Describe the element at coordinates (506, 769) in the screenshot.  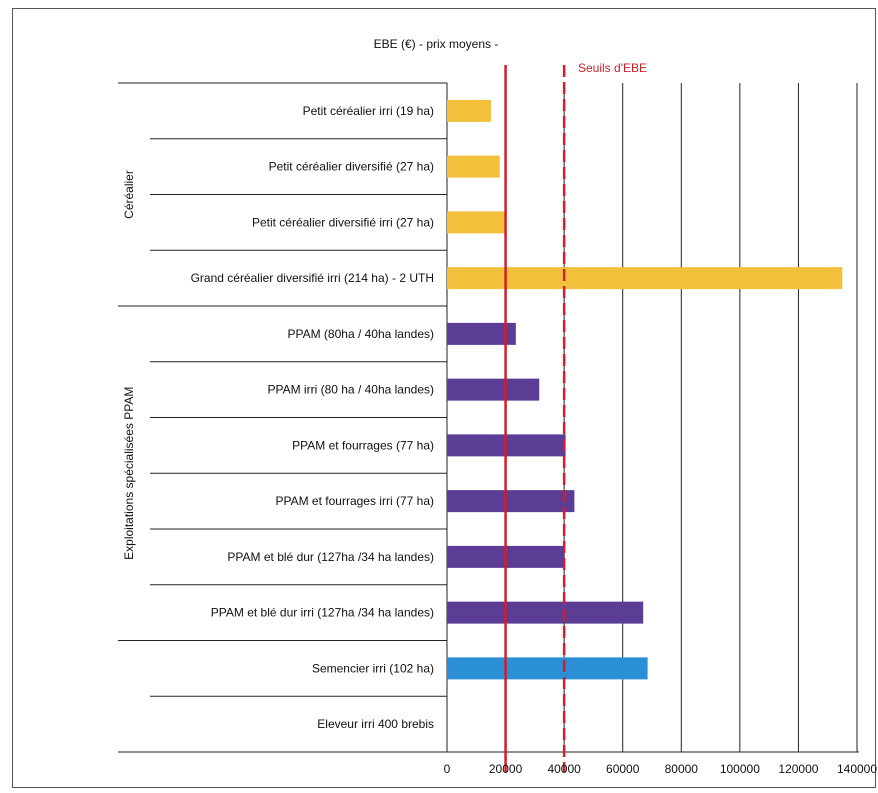
I see `x-tick-label: 20000` at that location.